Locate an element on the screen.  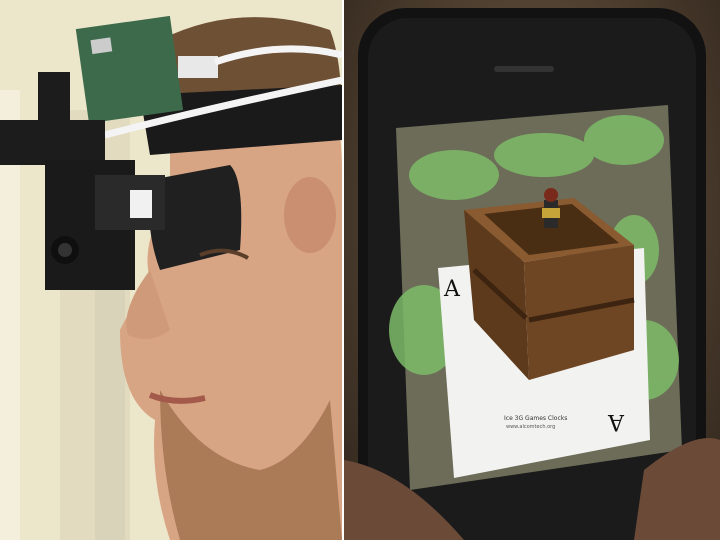
card-rank-top: A is located at coordinates (452, 289).